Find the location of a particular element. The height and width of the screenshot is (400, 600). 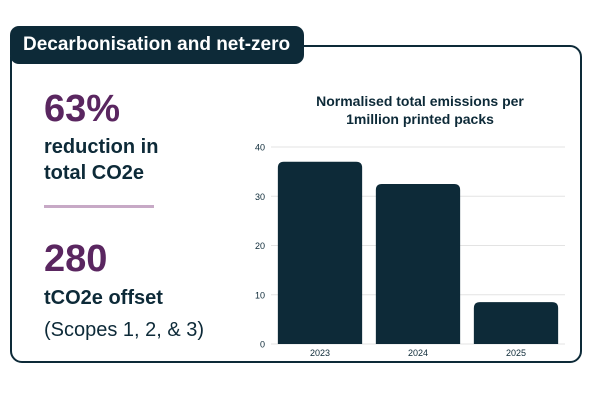

y-tick-label: 40 is located at coordinates (260, 148).